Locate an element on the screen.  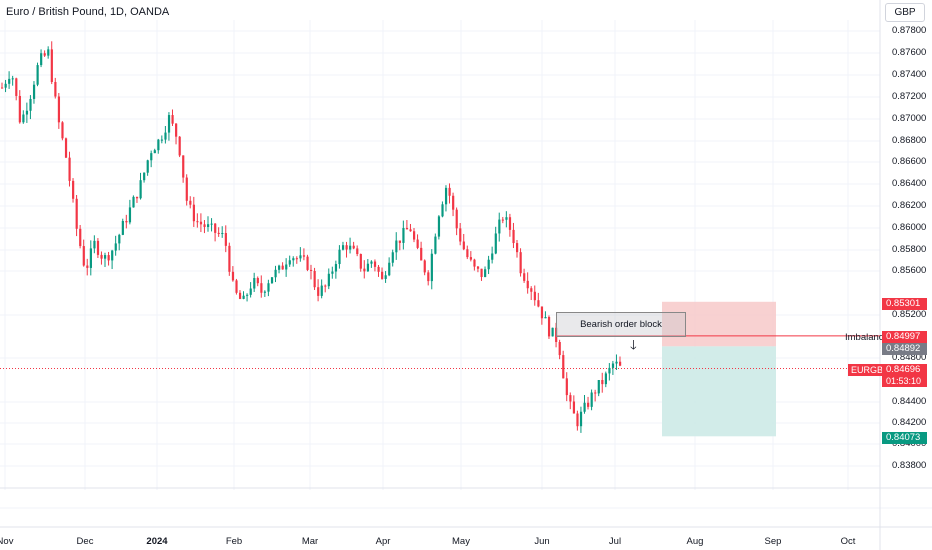
currency-button: GBP is located at coordinates (905, 12).